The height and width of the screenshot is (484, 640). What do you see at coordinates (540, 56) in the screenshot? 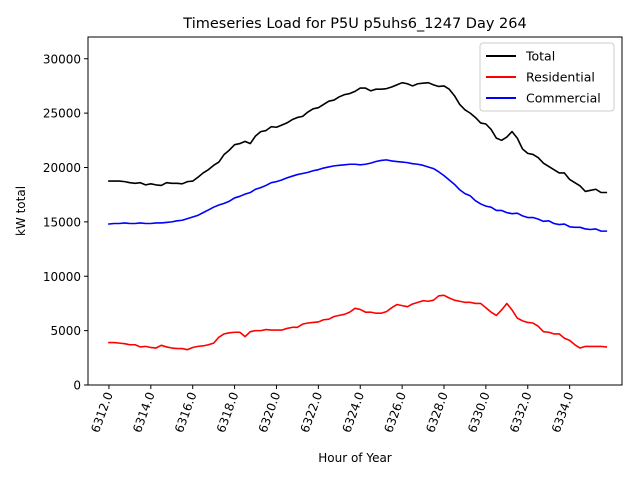
I see `legend-label-total: Total` at bounding box center [540, 56].